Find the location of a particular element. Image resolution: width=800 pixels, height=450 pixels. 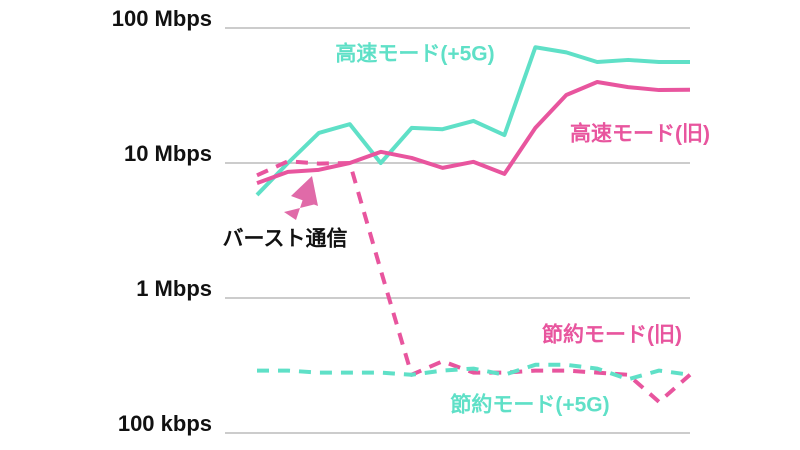

y-tick-label: 1 Mbps is located at coordinates (174, 288).